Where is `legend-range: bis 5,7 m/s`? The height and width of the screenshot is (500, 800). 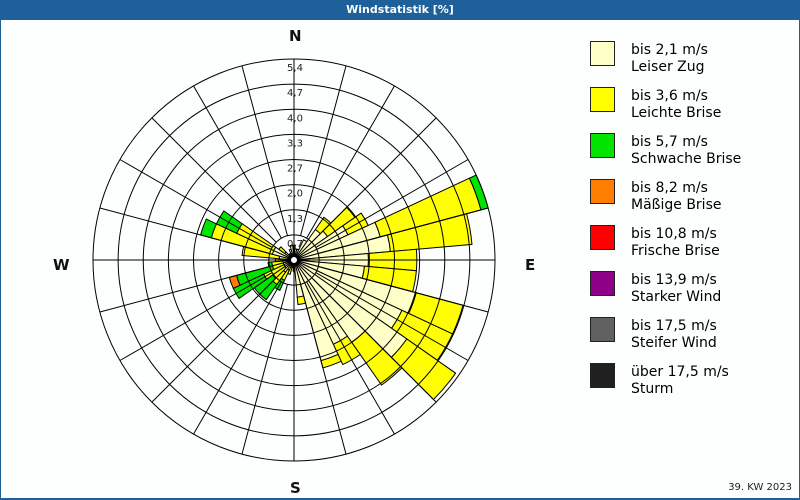 legend-range: bis 5,7 m/s is located at coordinates (669, 142).